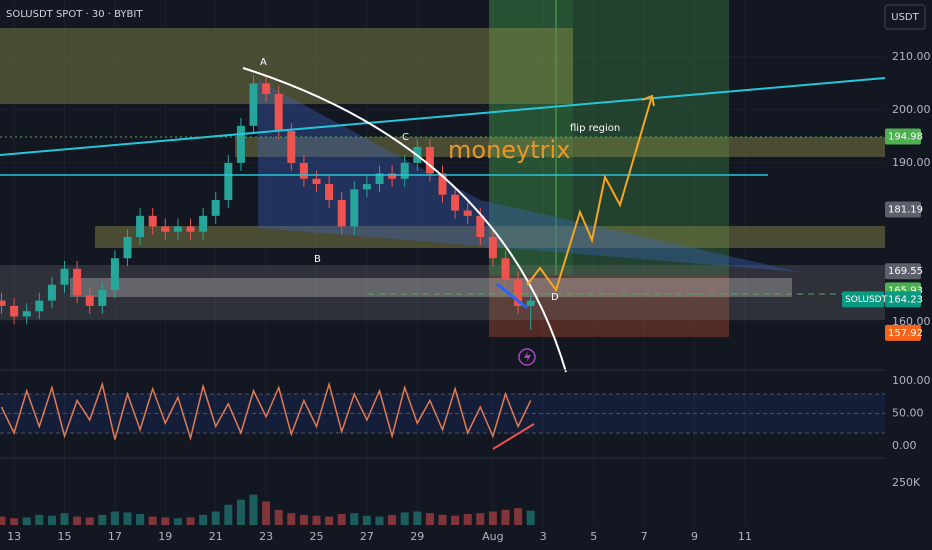 Image resolution: width=932 pixels, height=550 pixels. I want to click on x-tick-label: 5, so click(593, 536).